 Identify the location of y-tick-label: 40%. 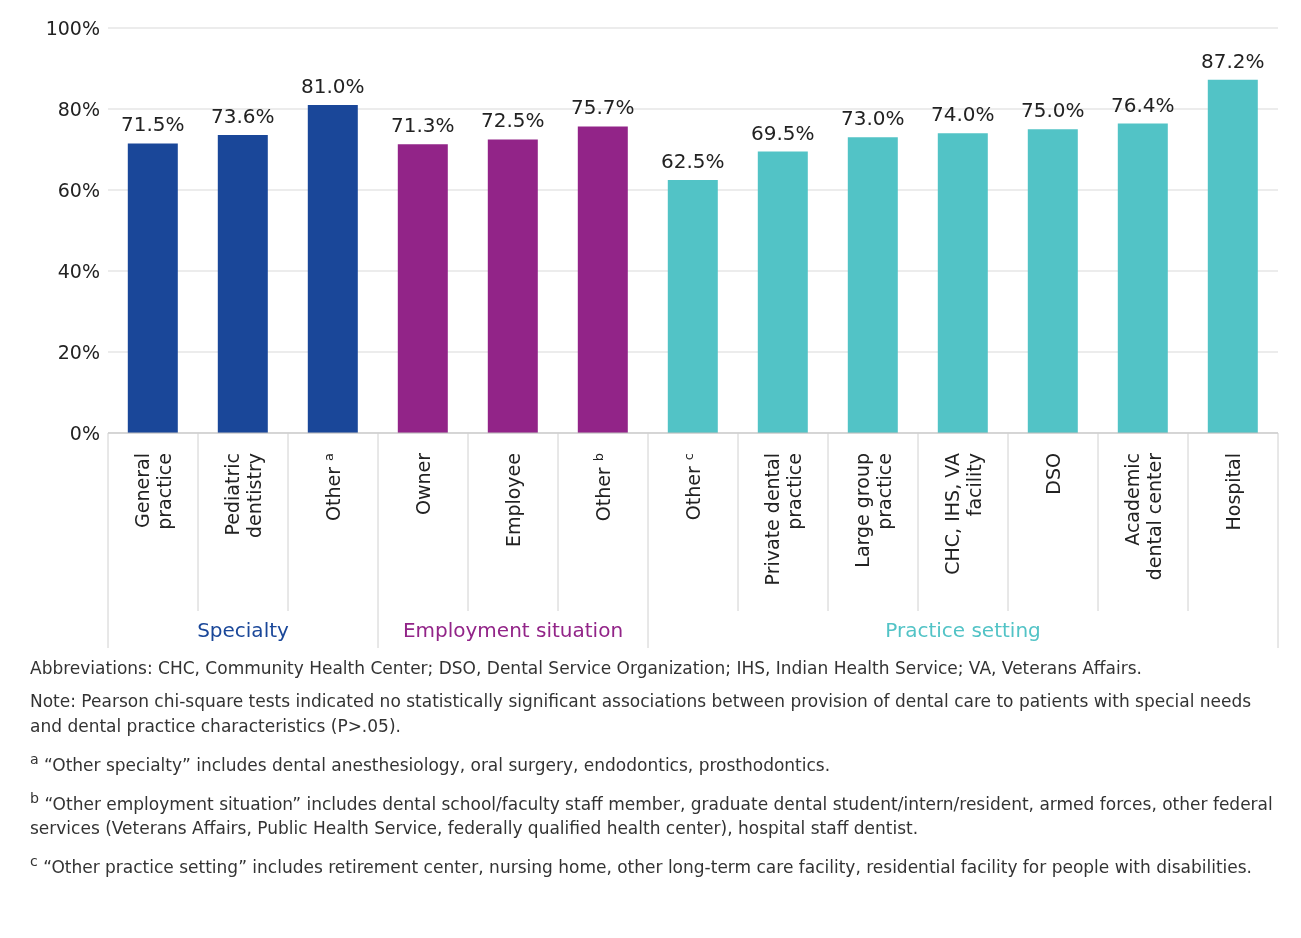
(78, 270).